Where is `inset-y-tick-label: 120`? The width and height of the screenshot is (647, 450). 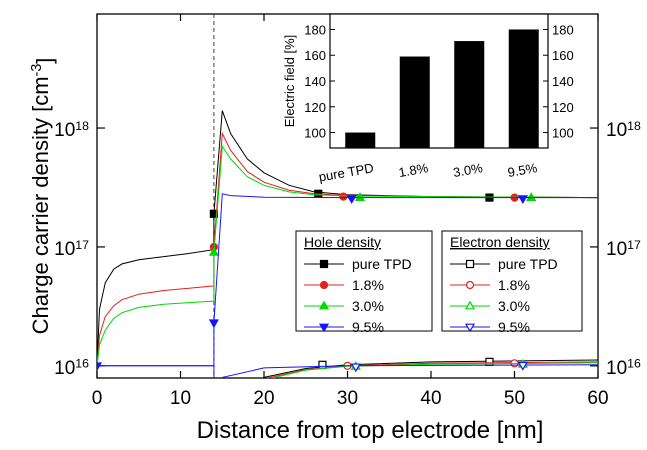
inset-y-tick-label: 120 is located at coordinates (315, 107).